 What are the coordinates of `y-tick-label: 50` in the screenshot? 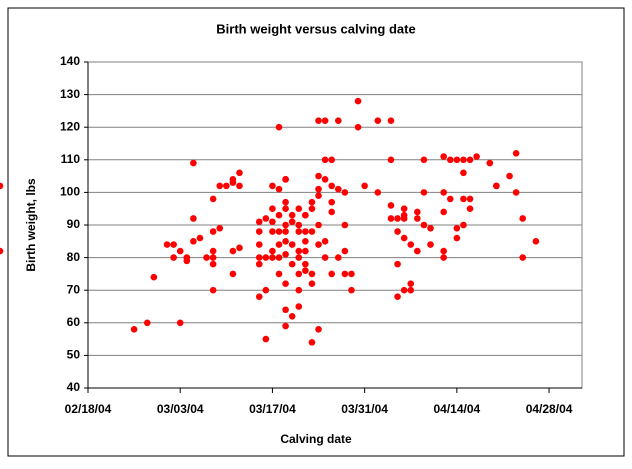 It's located at (74, 355).